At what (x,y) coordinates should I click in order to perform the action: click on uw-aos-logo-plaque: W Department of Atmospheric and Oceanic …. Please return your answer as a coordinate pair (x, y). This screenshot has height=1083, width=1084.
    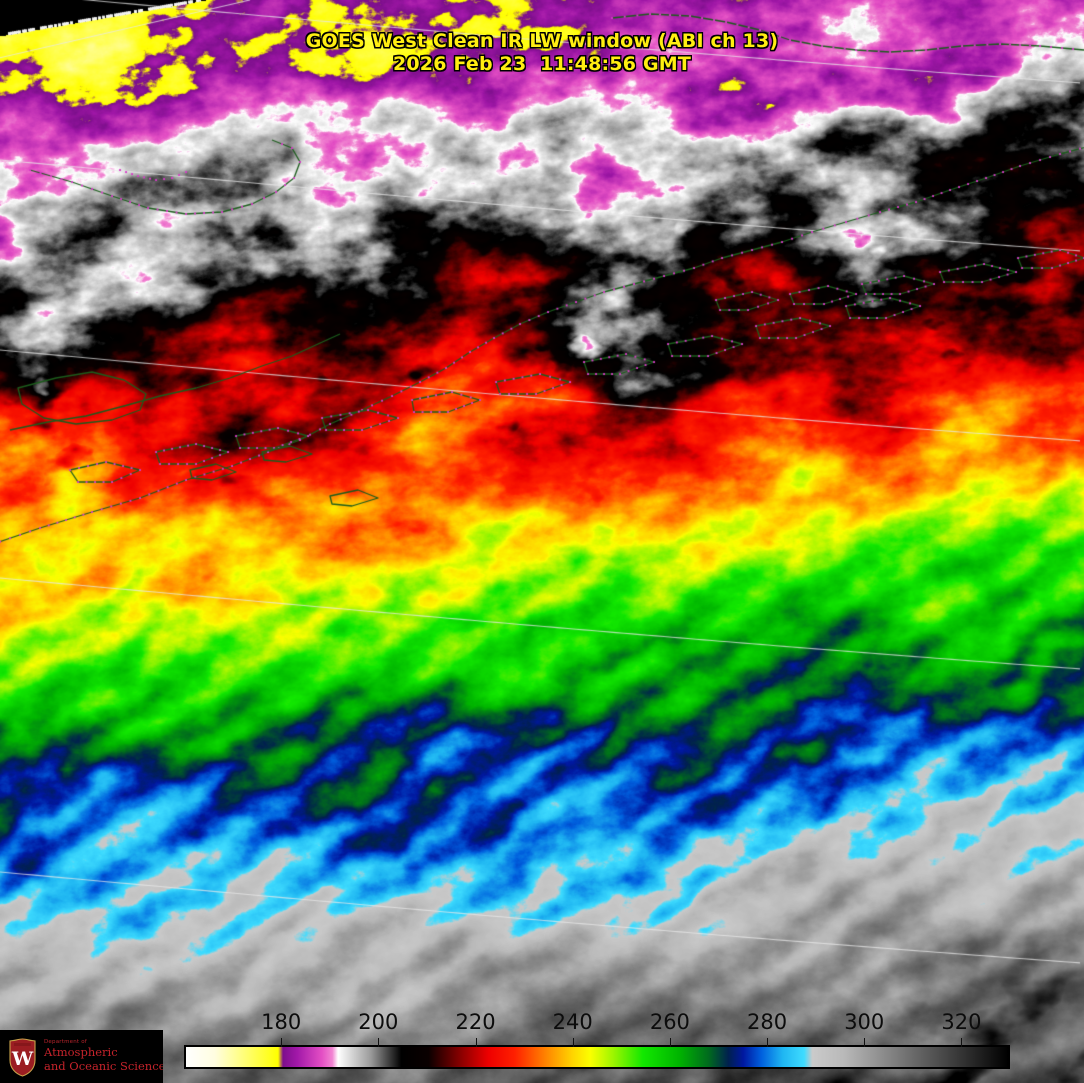
    Looking at the image, I should click on (81, 1056).